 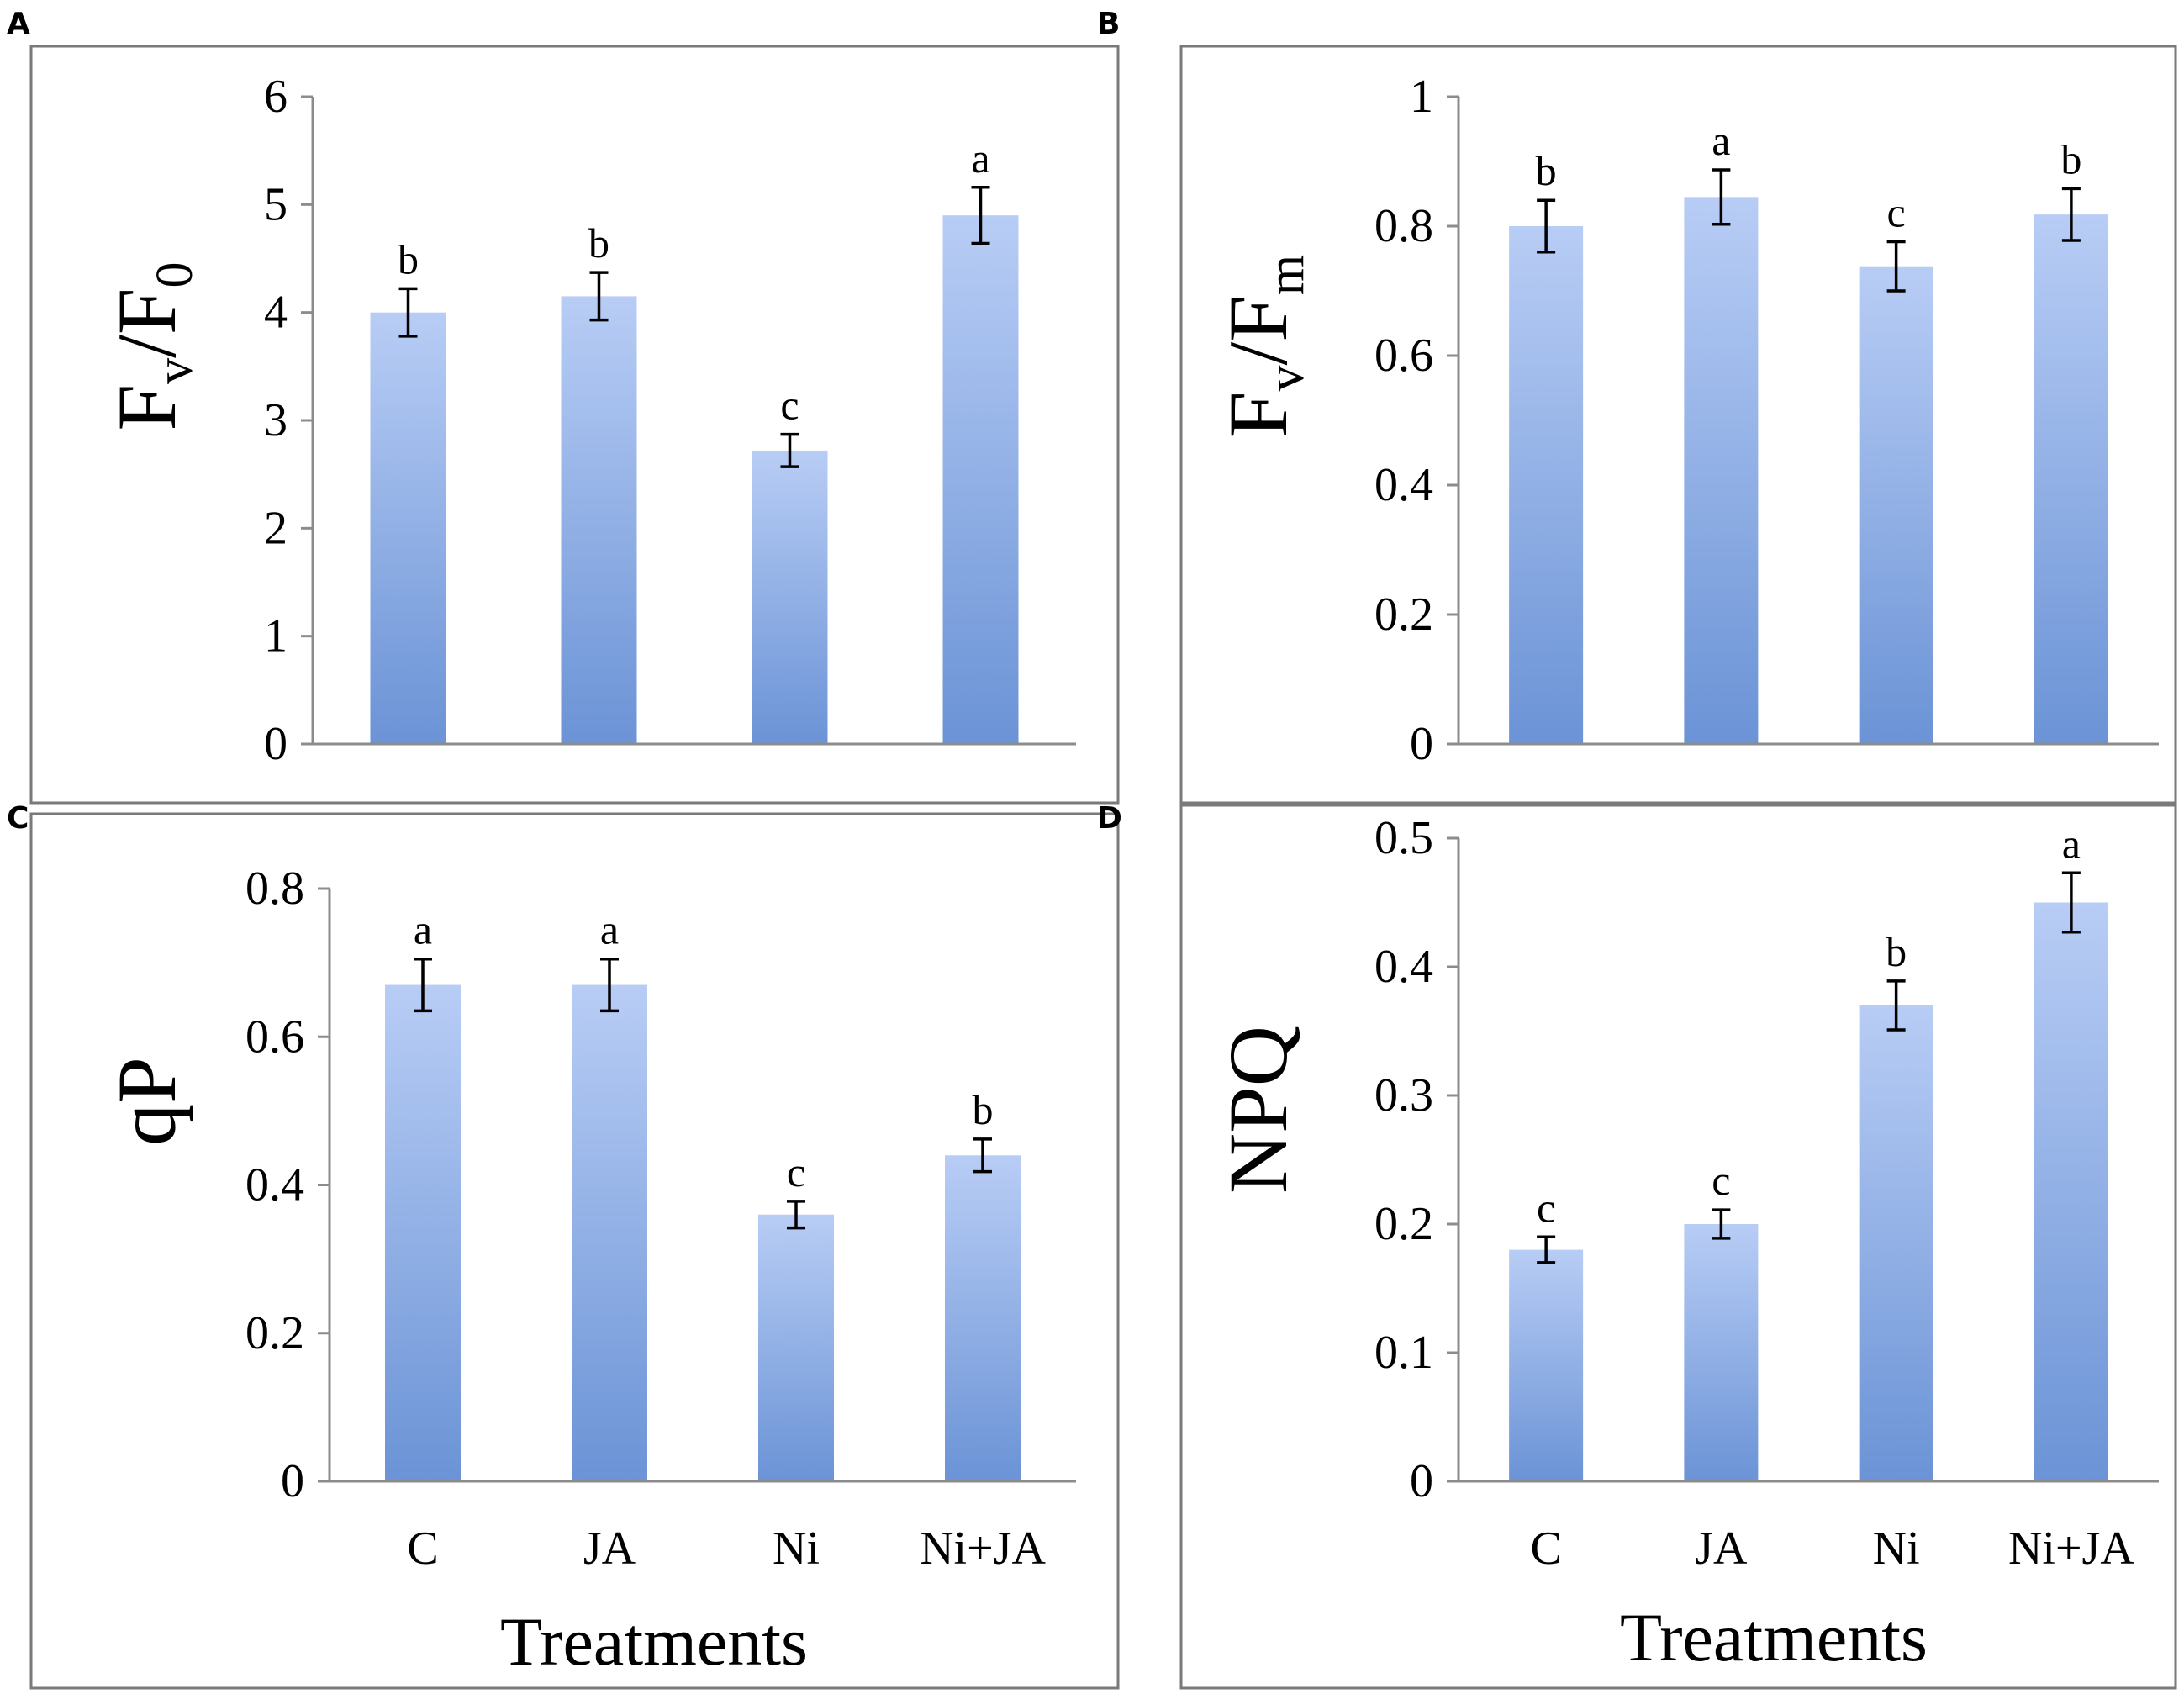 What do you see at coordinates (18, 24) in the screenshot?
I see `panel-label: A` at bounding box center [18, 24].